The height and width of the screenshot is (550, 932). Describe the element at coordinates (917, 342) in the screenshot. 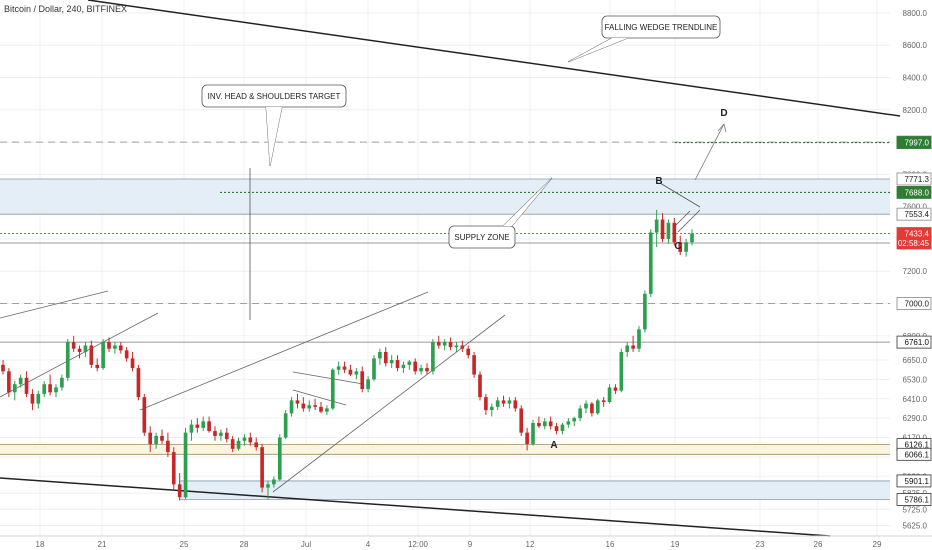

I see `price-badge-label: 6761.0` at that location.